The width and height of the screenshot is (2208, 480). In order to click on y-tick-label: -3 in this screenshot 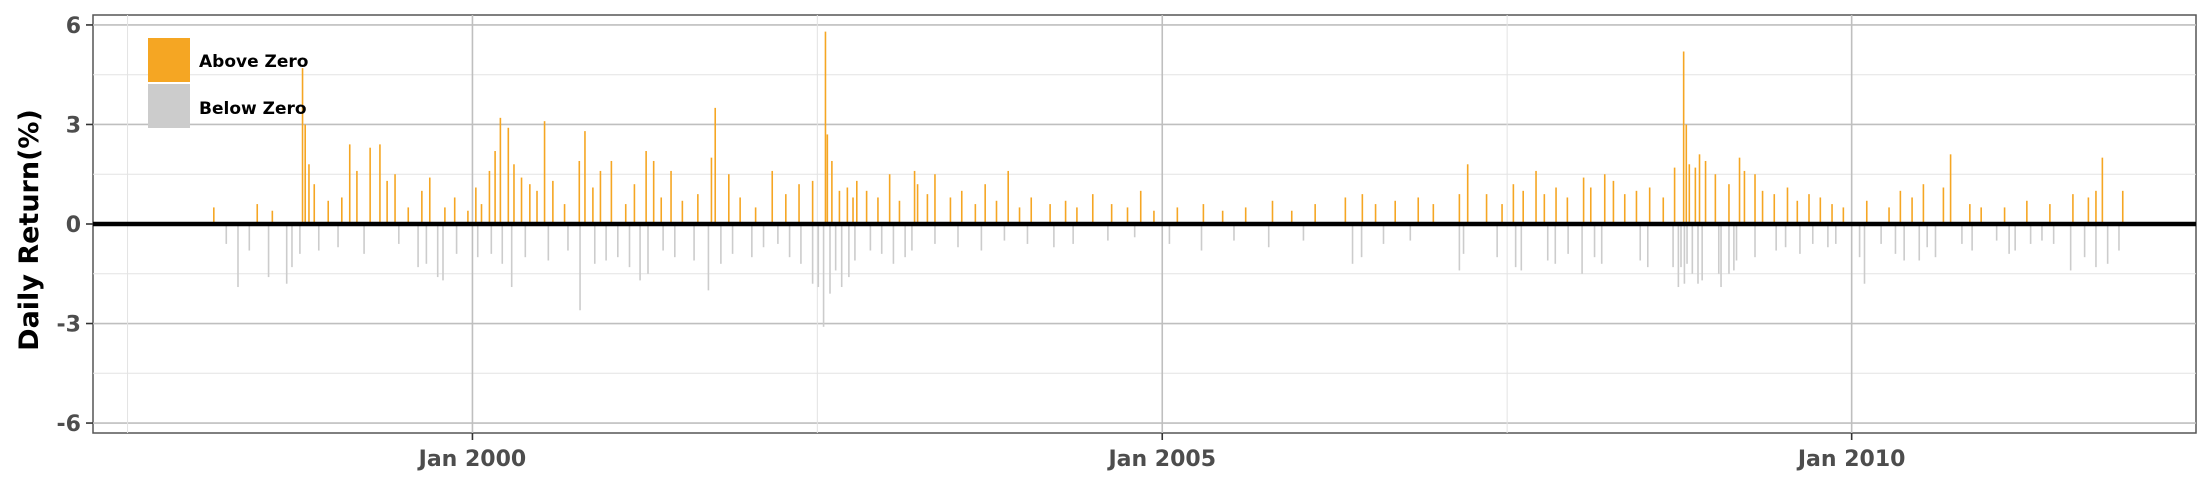, I will do `click(69, 325)`.